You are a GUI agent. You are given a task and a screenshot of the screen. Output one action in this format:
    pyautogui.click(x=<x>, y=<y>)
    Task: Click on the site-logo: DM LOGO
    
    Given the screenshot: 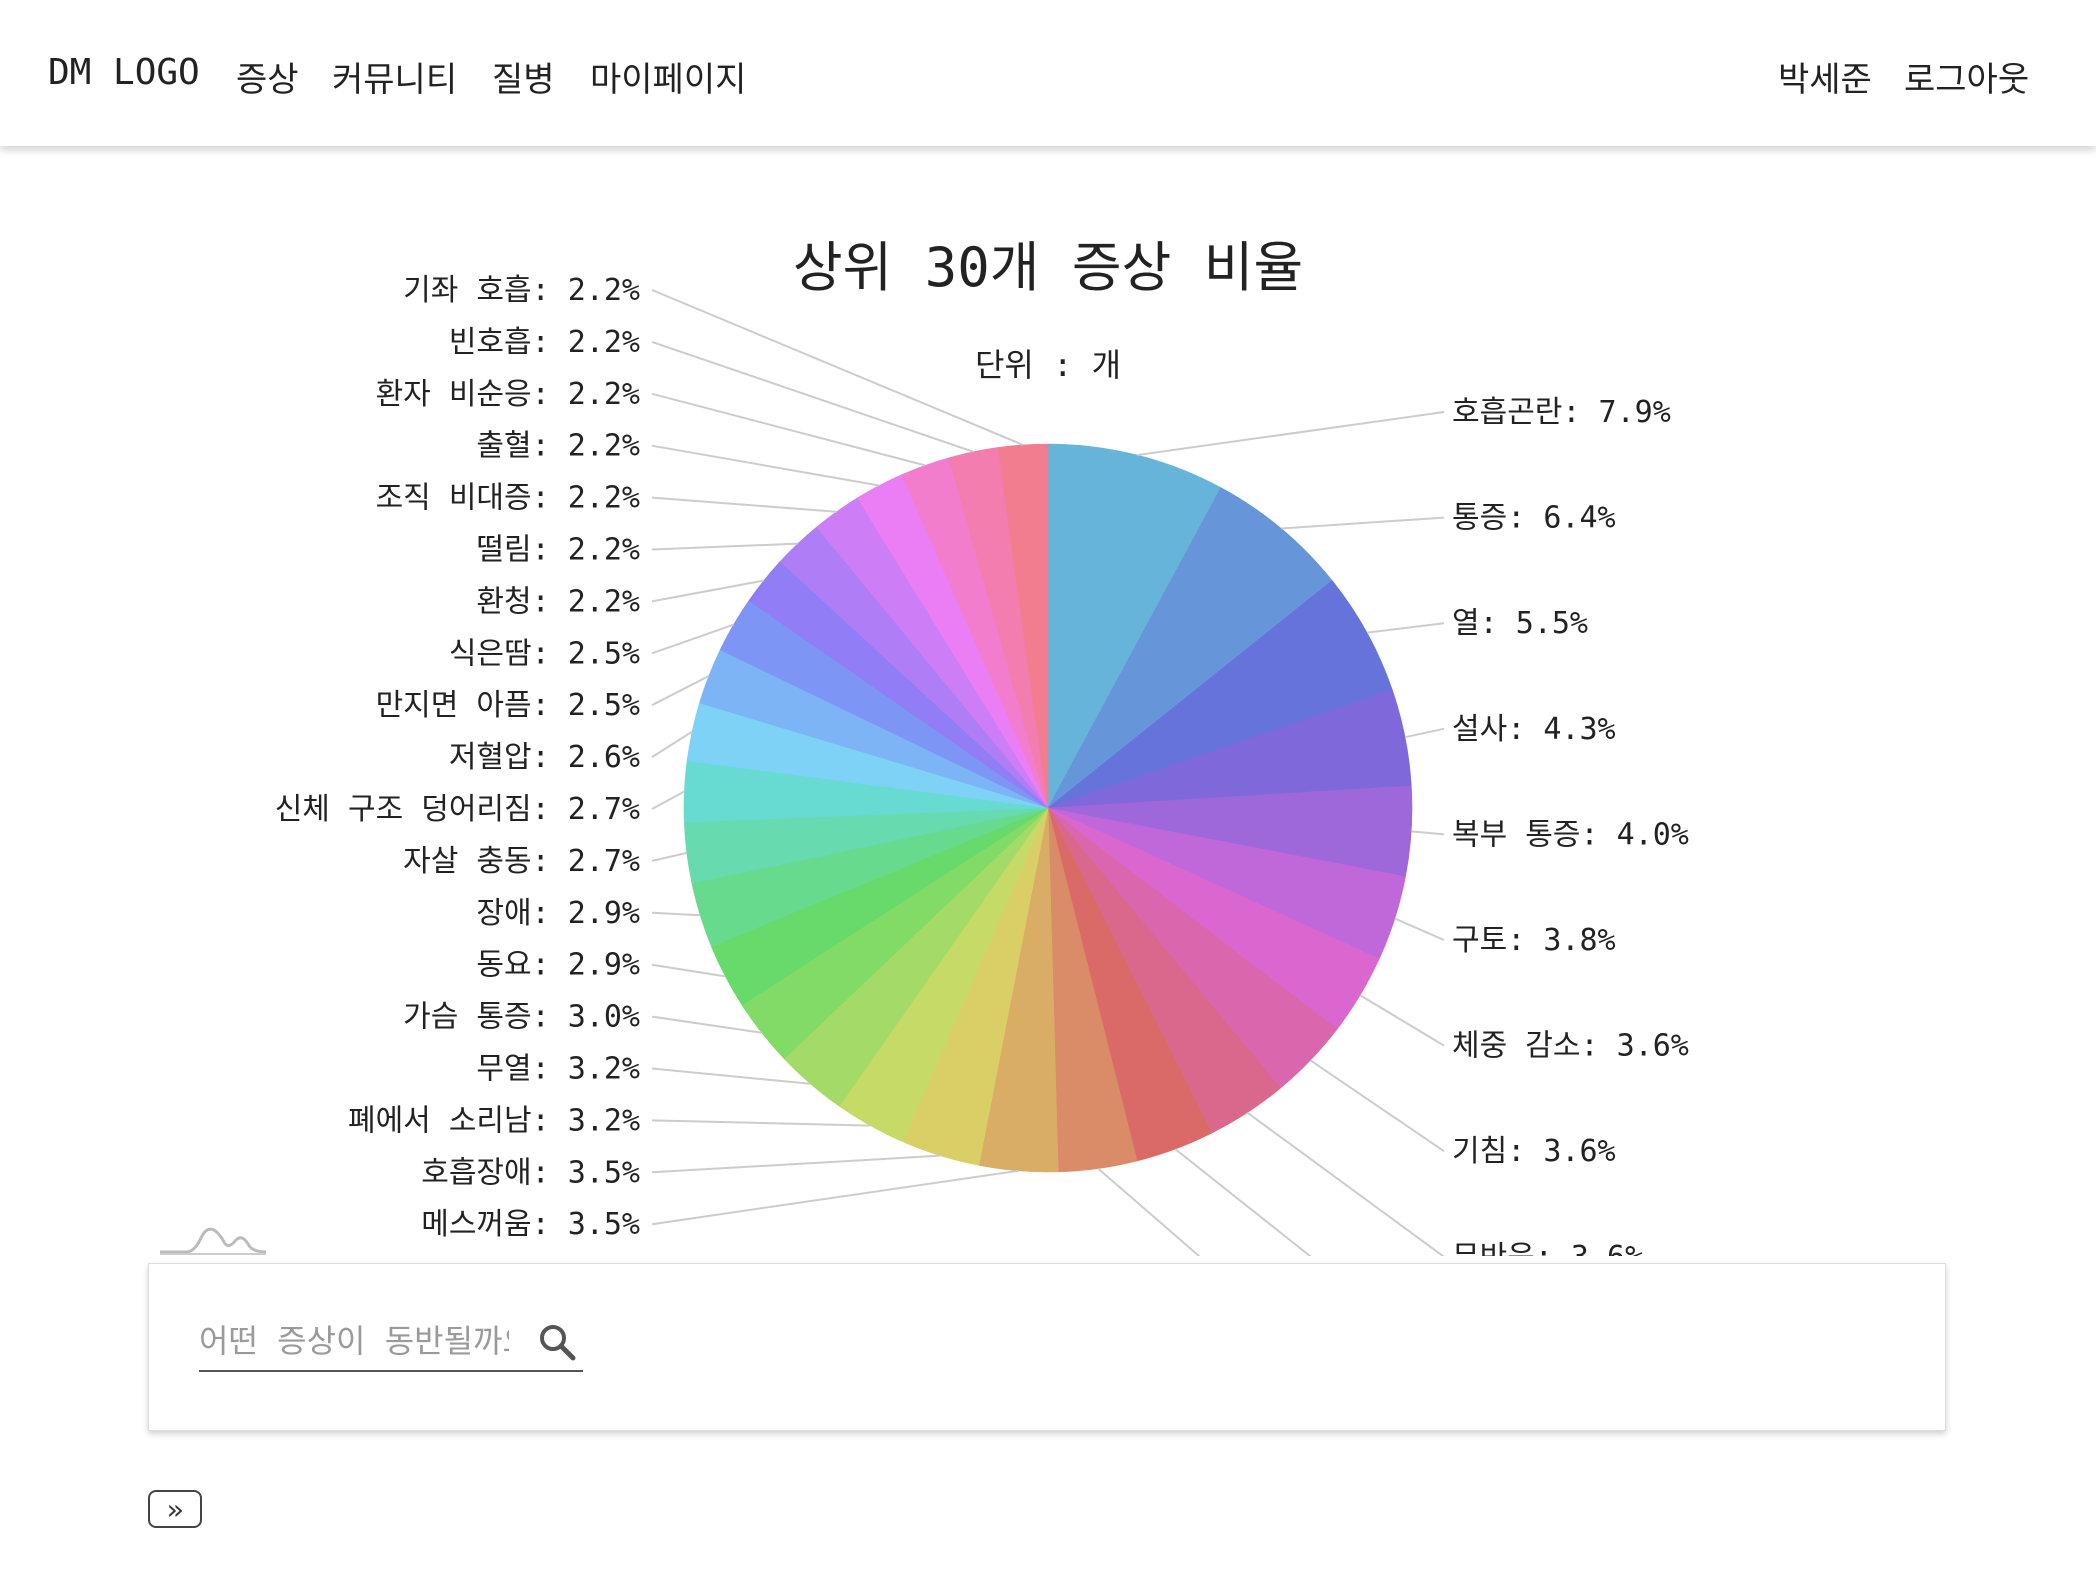 What is the action you would take?
    pyautogui.click(x=124, y=72)
    